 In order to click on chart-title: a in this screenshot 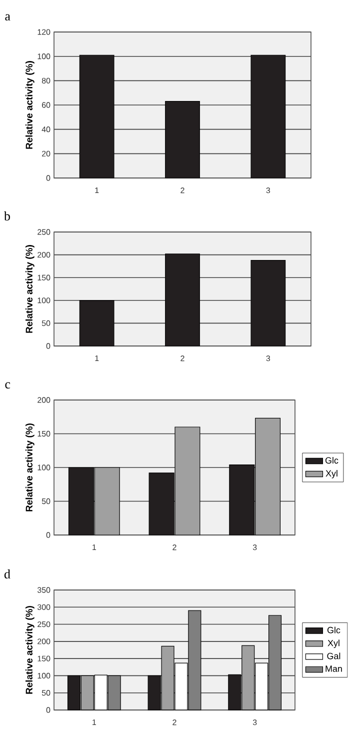, I will do `click(7, 17)`.